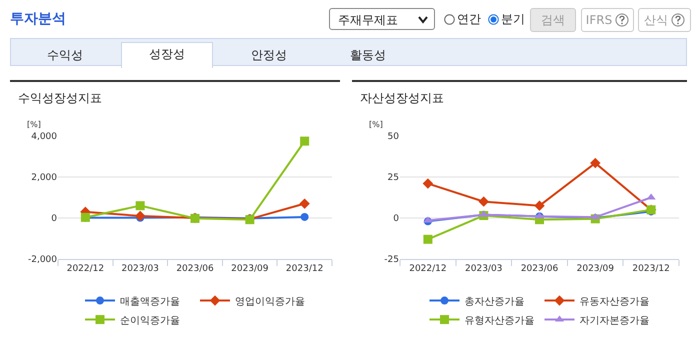 The width and height of the screenshot is (697, 342). What do you see at coordinates (402, 98) in the screenshot?
I see `chart-title: 자산성장성지표` at bounding box center [402, 98].